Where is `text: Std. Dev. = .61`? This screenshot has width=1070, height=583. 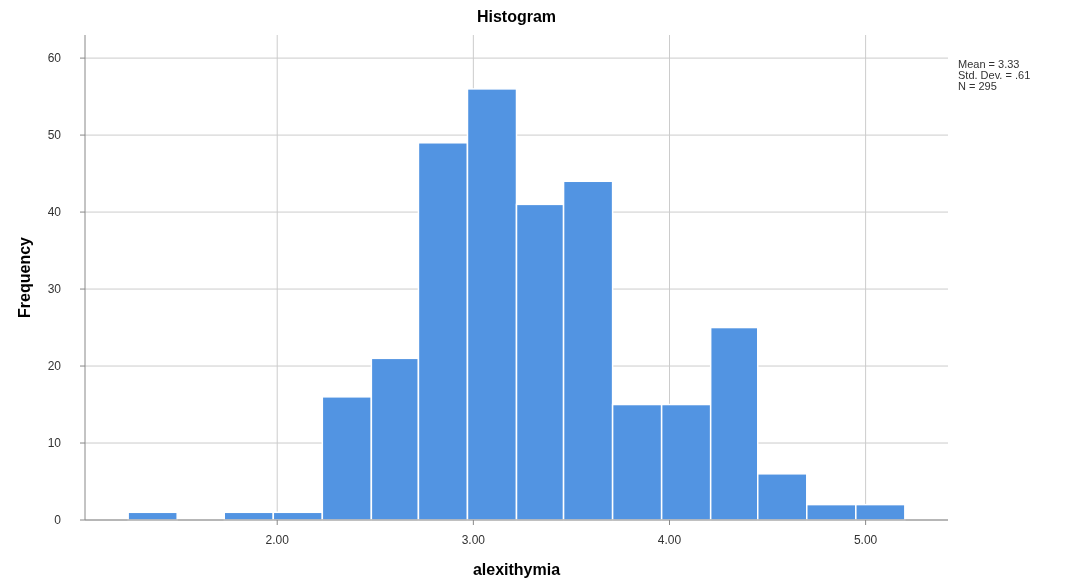 text: Std. Dev. = .61 is located at coordinates (994, 75).